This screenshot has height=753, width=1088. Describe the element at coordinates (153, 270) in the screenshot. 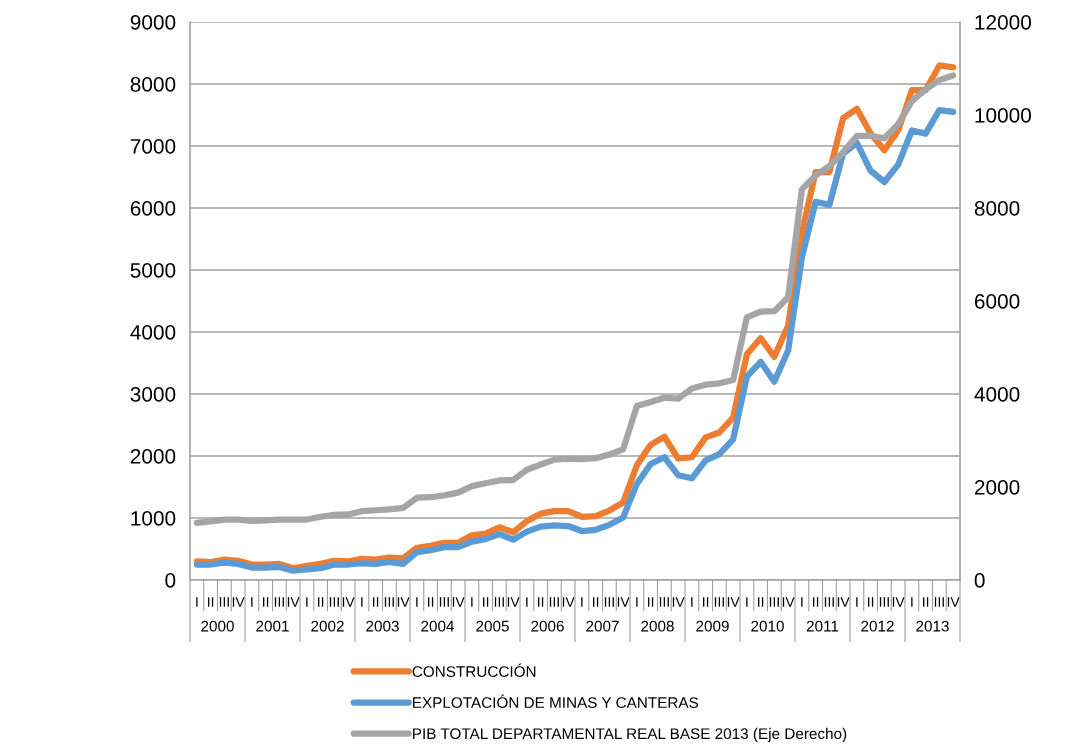

I see `y-tick-label: 5000` at that location.